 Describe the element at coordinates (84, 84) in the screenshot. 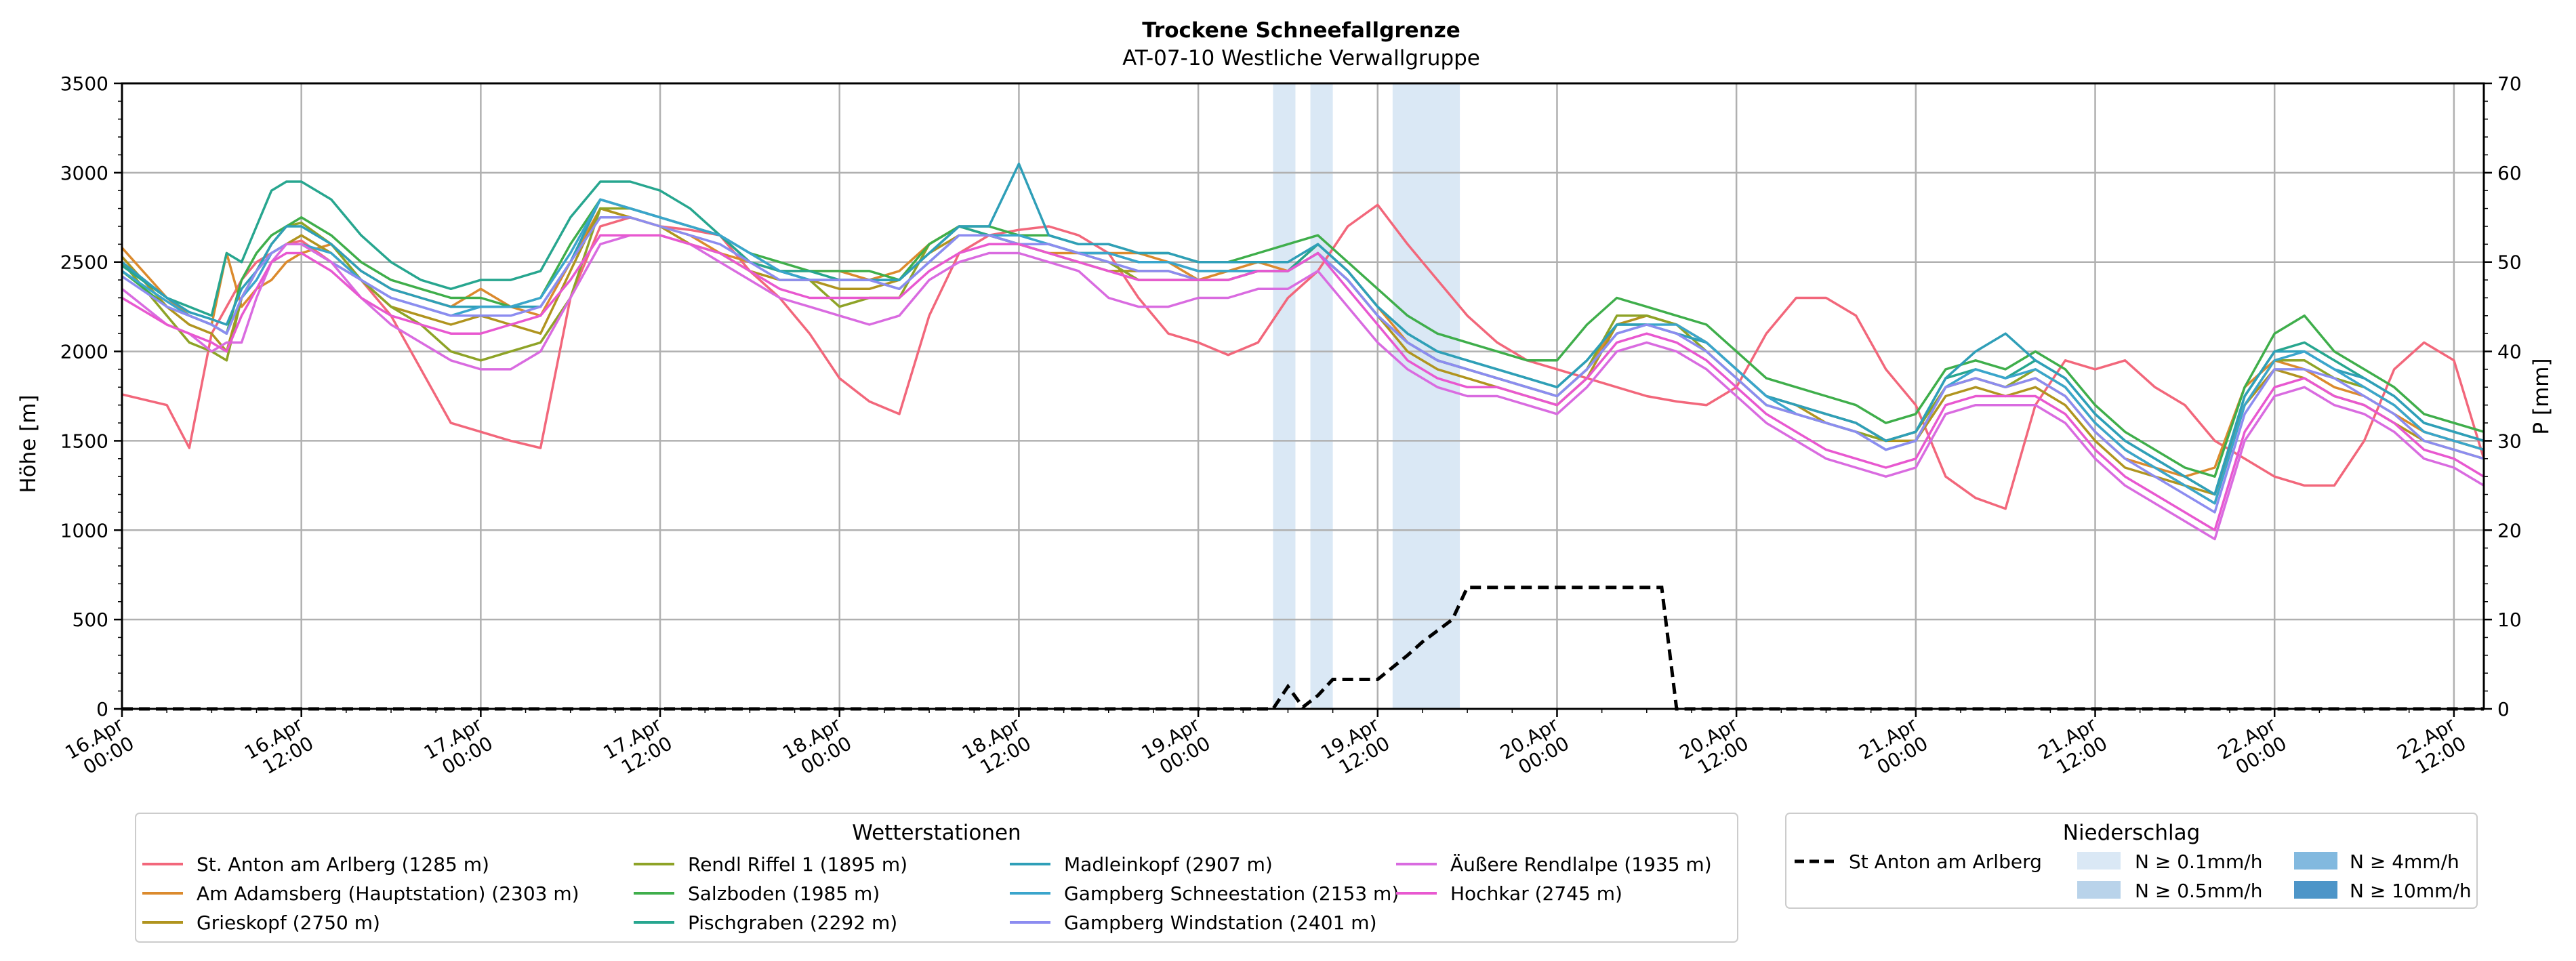

I see `y-tick-label-7: 3500` at that location.